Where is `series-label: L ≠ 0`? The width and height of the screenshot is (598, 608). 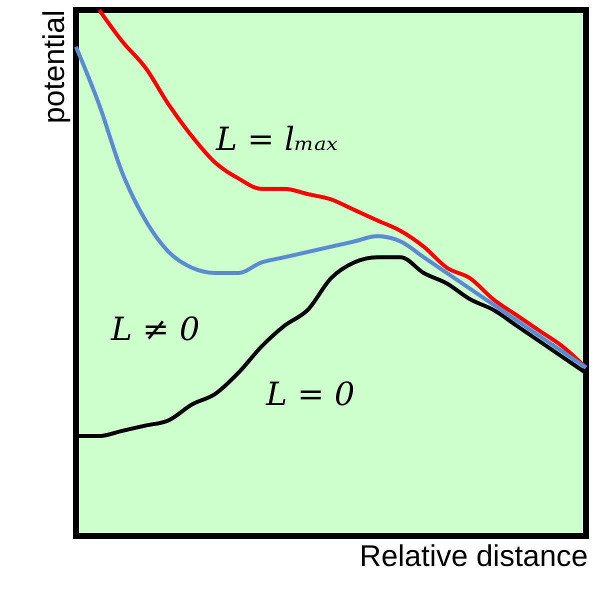 series-label: L ≠ 0 is located at coordinates (155, 329).